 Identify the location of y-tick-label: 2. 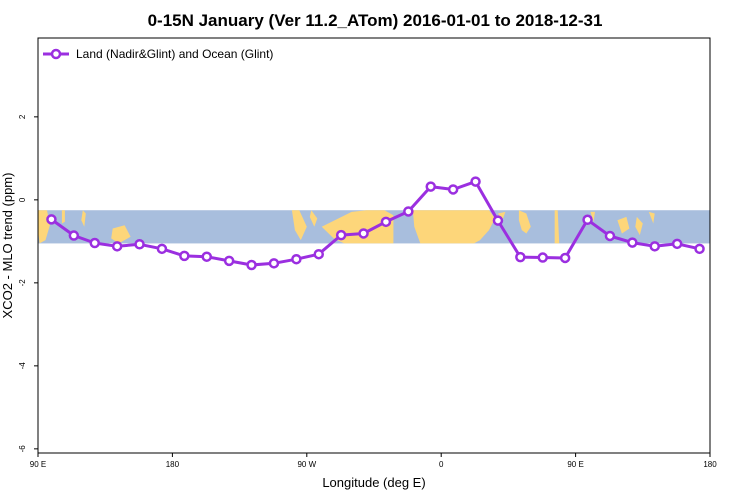
(22, 116).